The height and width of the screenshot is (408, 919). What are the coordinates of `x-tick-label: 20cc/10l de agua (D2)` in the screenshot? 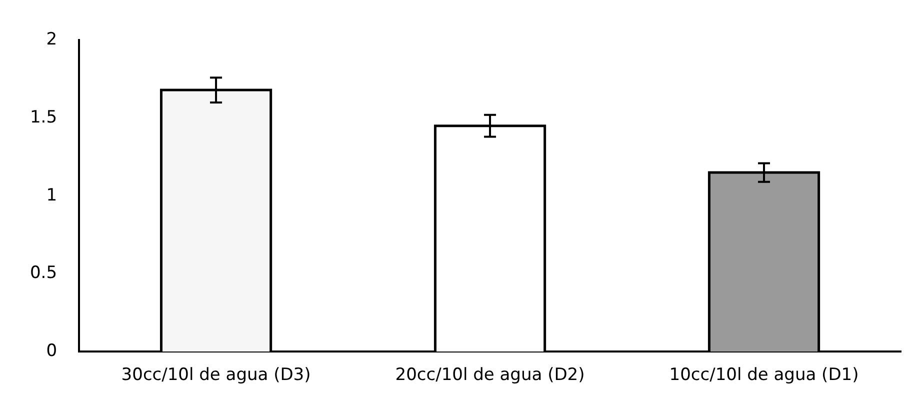 It's located at (490, 375).